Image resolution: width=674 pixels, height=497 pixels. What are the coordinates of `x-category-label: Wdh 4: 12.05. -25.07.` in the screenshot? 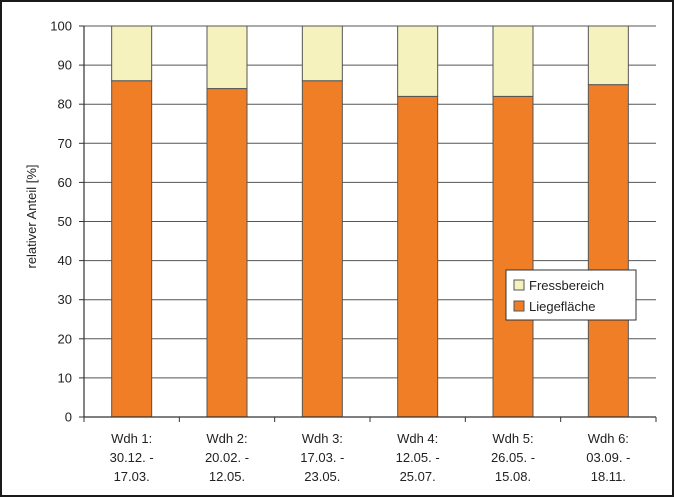 It's located at (418, 457).